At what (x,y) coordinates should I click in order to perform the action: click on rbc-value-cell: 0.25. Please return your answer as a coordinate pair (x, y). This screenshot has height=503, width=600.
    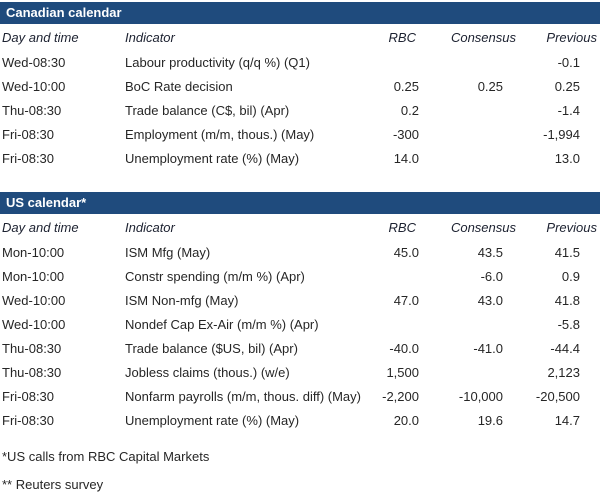
    Looking at the image, I should click on (406, 86).